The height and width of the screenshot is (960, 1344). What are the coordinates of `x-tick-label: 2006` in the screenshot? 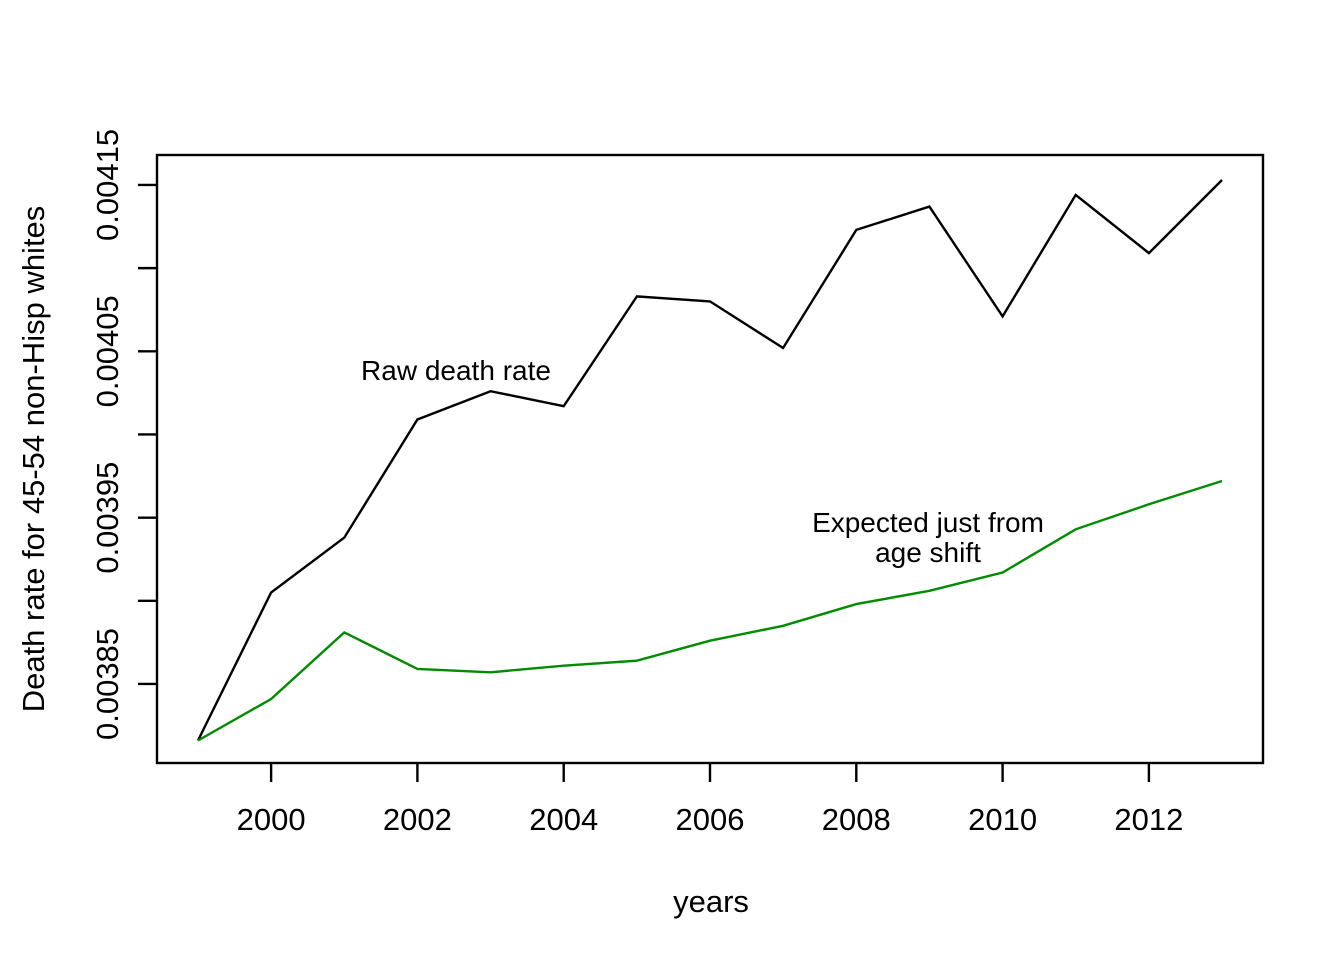 It's located at (710, 819).